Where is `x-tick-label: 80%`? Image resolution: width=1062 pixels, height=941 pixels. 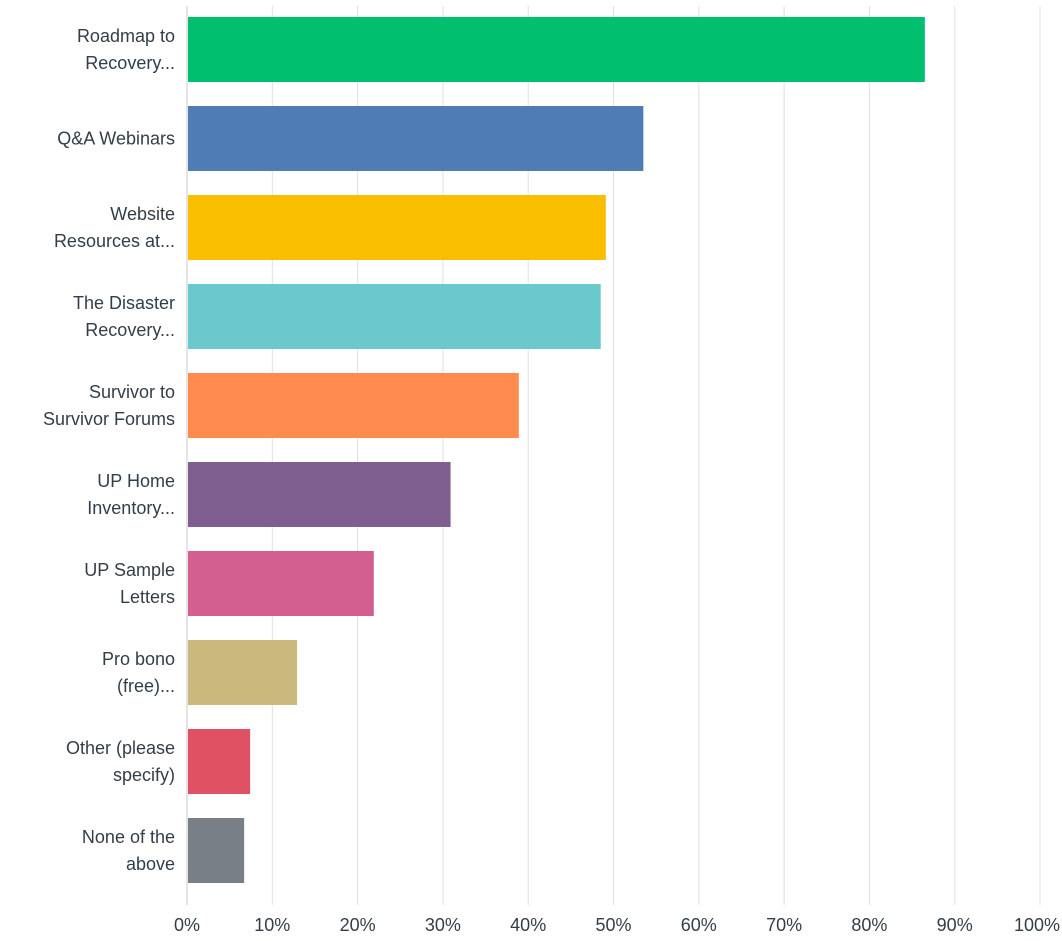
x-tick-label: 80% is located at coordinates (869, 925).